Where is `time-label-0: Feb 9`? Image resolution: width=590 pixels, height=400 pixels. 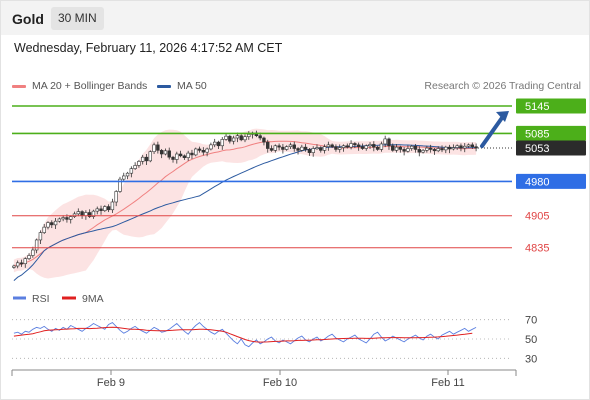
time-label-0: Feb 9 is located at coordinates (111, 383).